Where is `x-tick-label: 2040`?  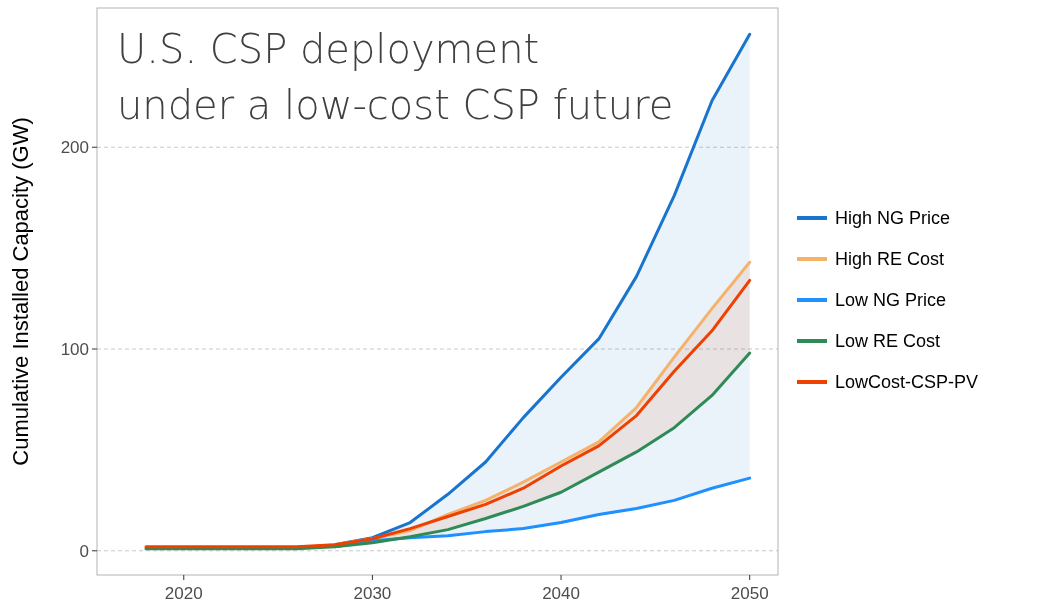 x-tick-label: 2040 is located at coordinates (561, 593).